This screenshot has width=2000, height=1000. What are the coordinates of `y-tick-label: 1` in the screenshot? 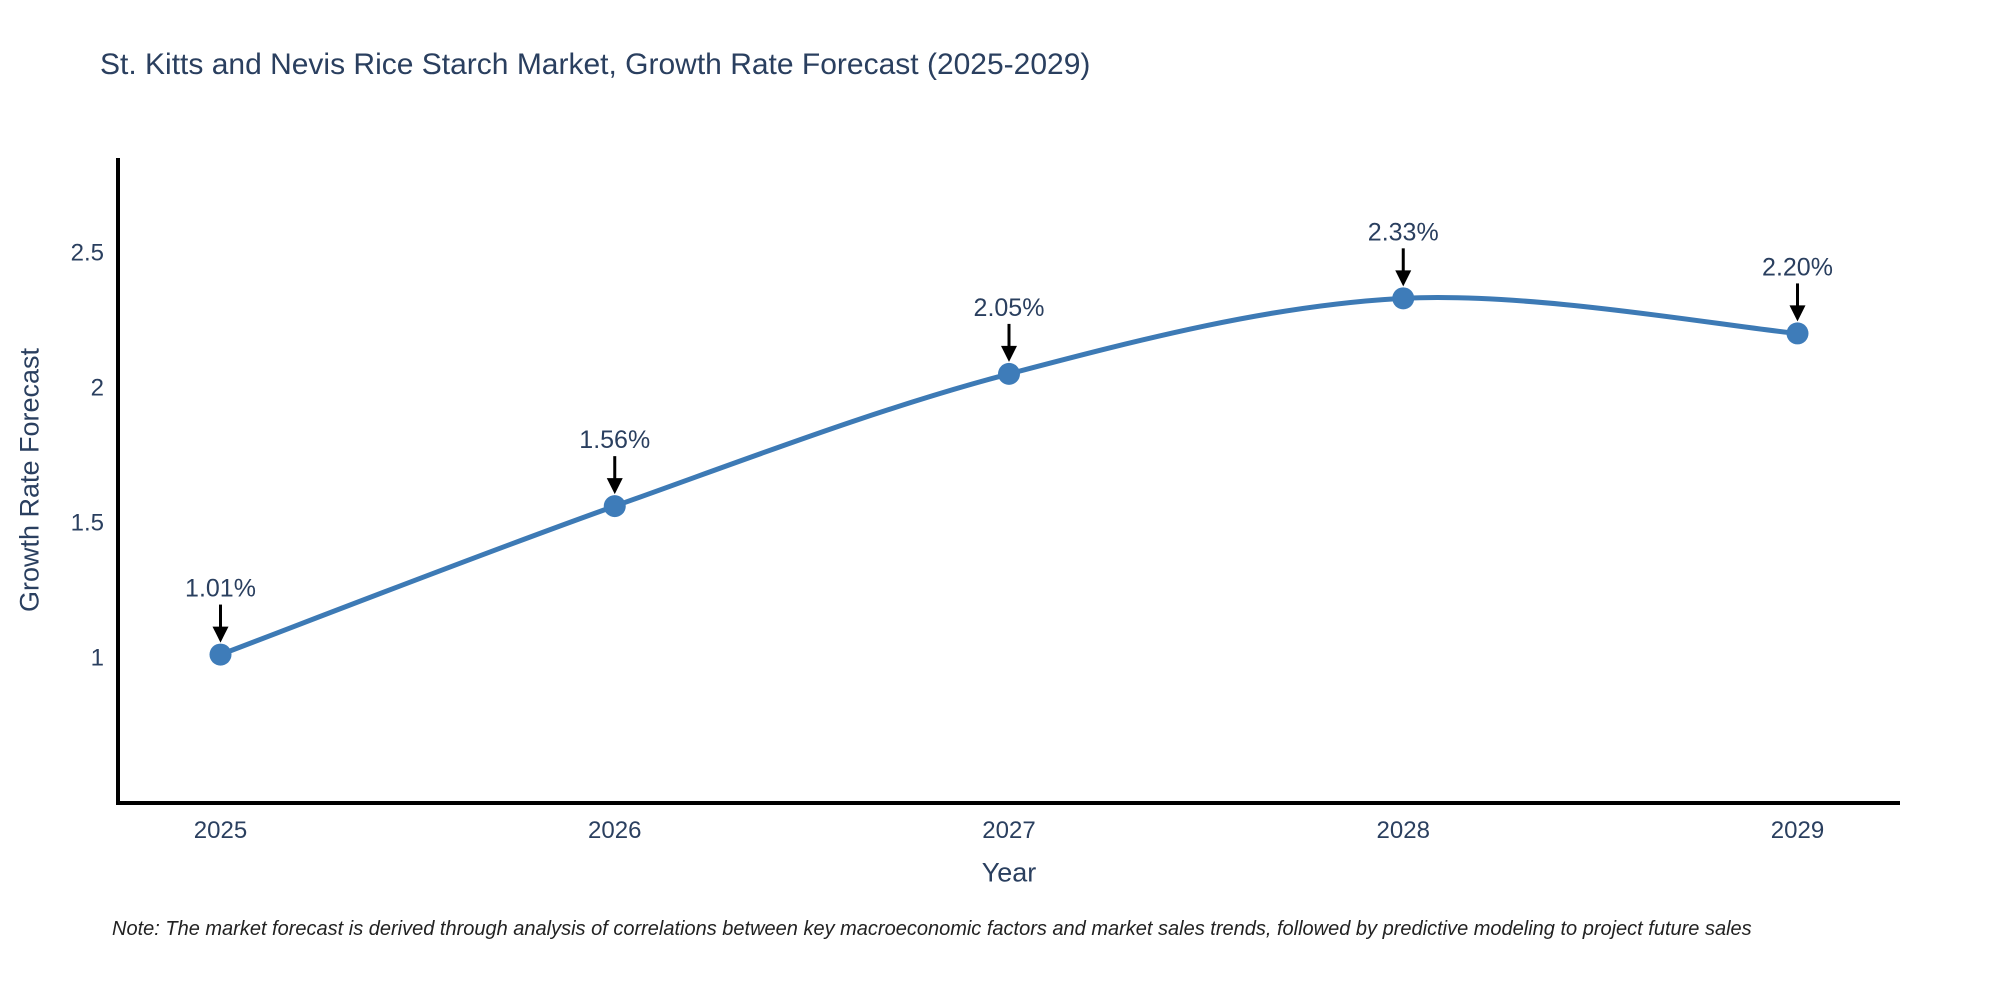 It's located at (97, 657).